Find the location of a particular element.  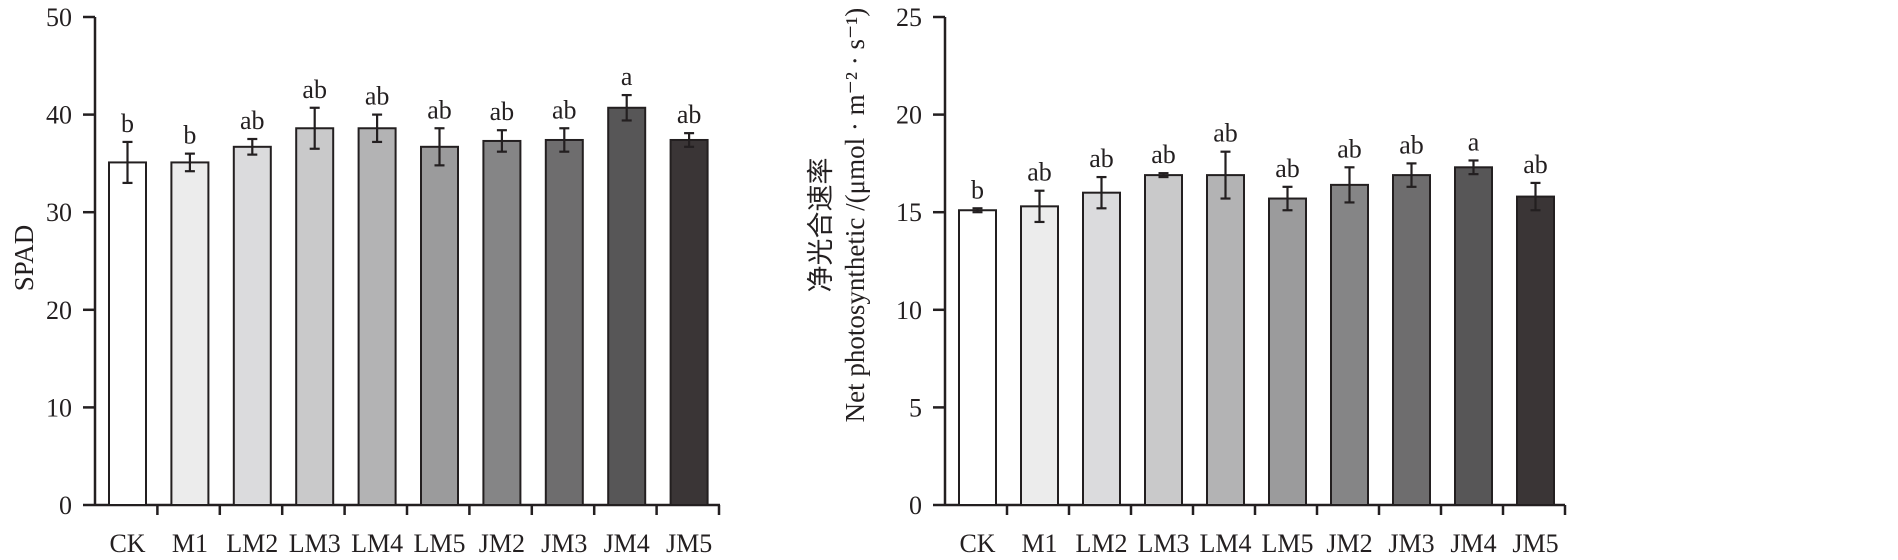

y-axis-title-cn: 净光合速率 is located at coordinates (821, 225).